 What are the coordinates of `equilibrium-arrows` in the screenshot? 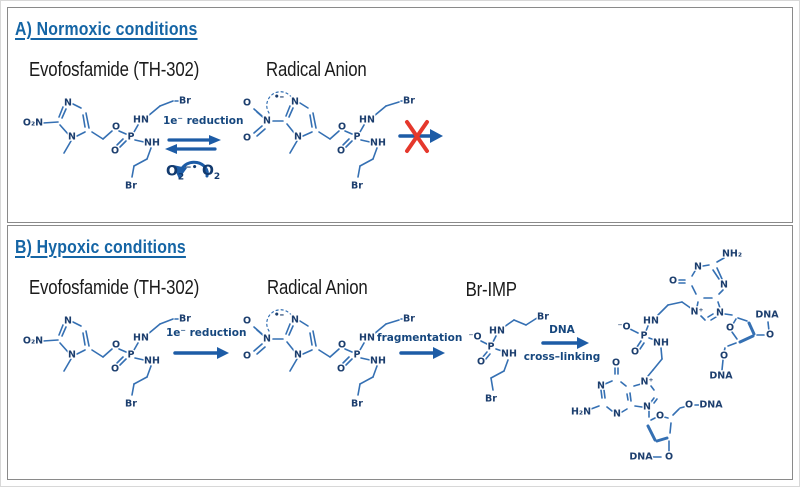 It's located at (193, 157).